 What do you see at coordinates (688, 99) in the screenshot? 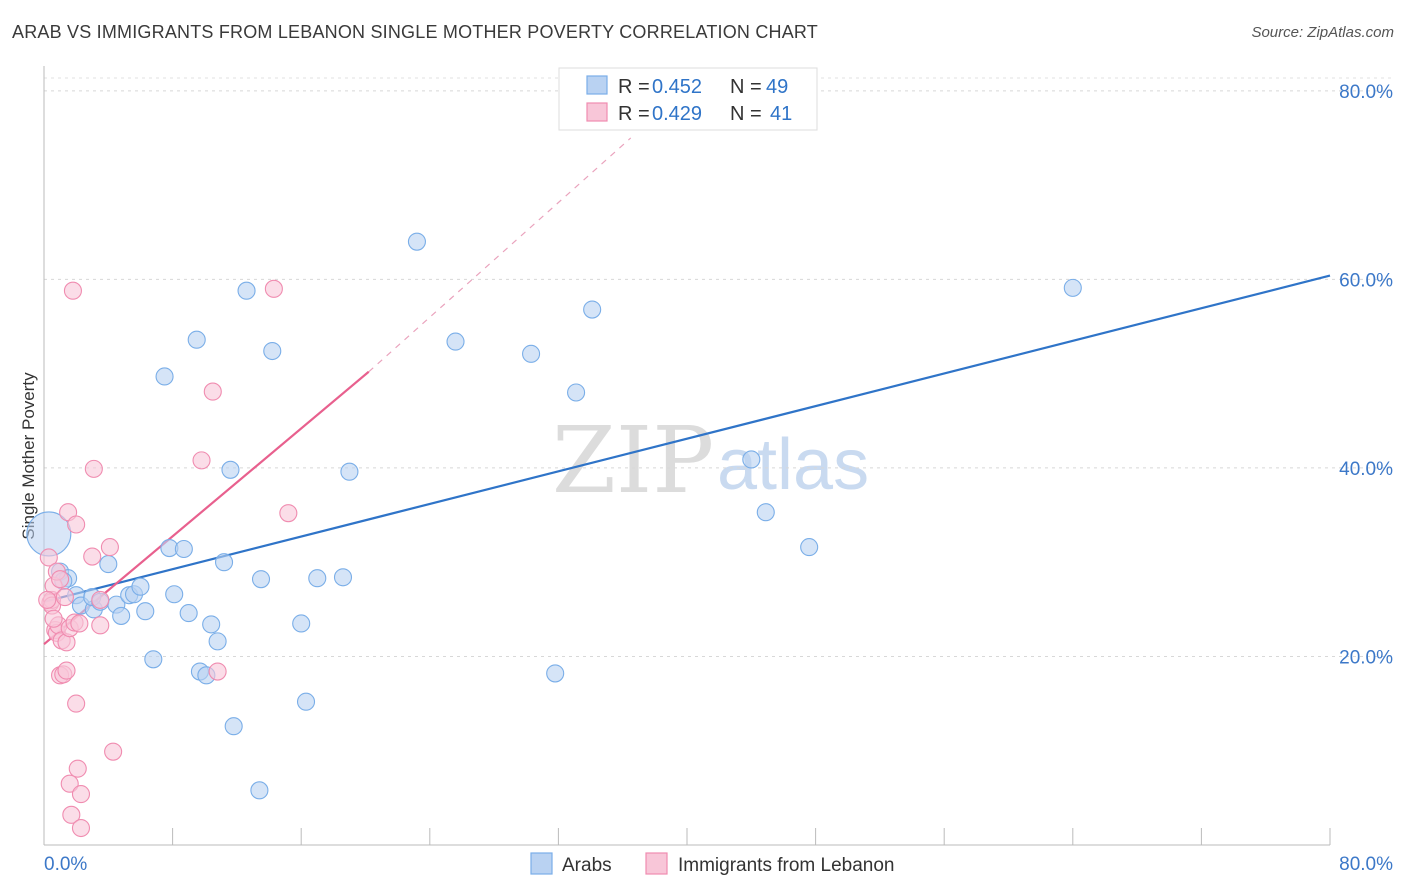
I see `correlation-legend: R = 0.452 N = 49 R = 0.429 N = 41` at bounding box center [688, 99].